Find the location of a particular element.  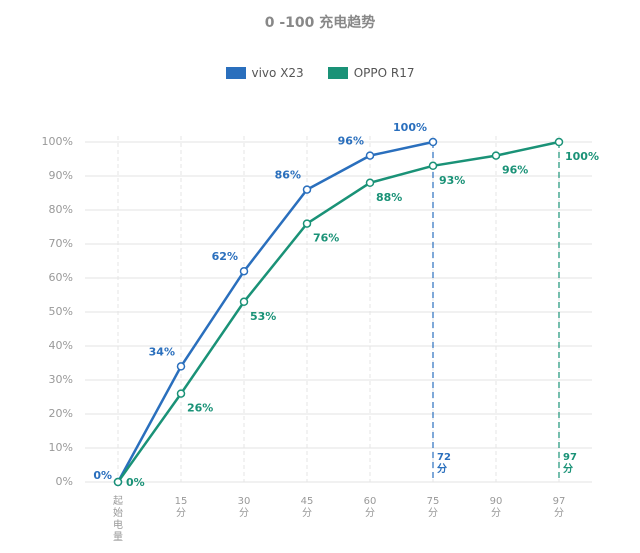

x-tick-label: 起始电量 is located at coordinates (118, 519).